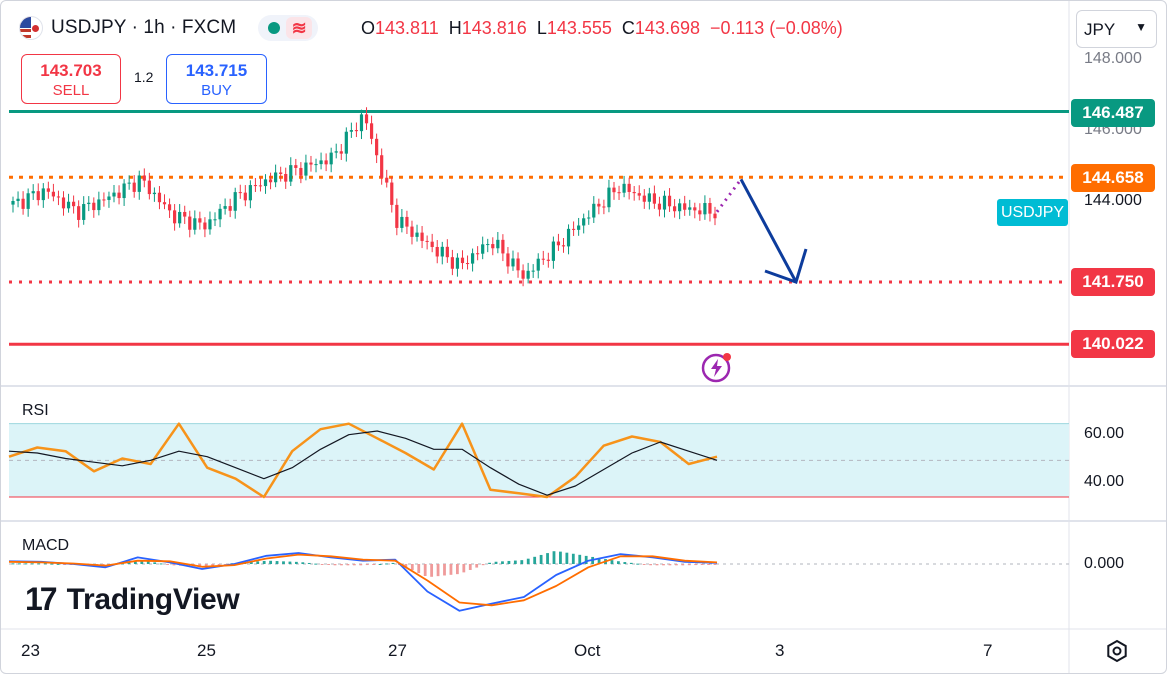  I want to click on buy-button: 143.715 BUY, so click(216, 79).